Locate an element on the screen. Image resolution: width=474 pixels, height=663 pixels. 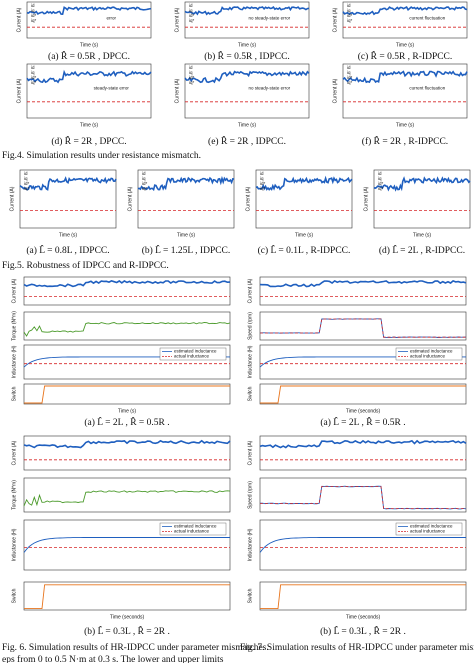
subfigure-caption: (d) L̂ = 2L , R-IDPCC. is located at coordinates (422, 249).